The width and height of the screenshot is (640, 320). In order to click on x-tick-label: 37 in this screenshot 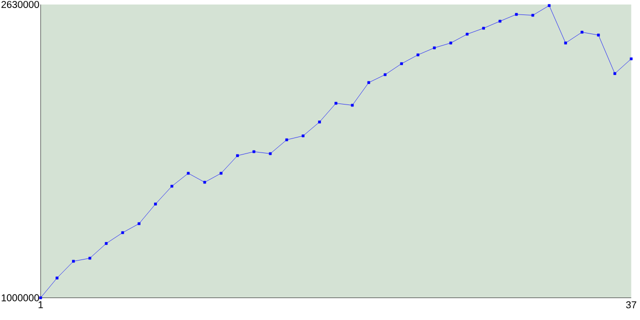, I will do `click(631, 305)`.